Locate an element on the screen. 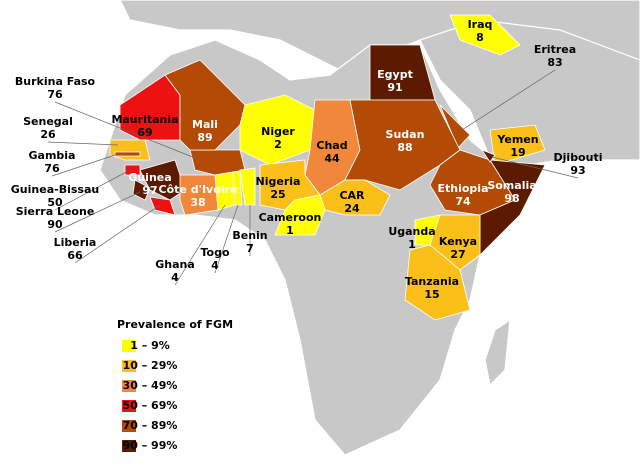 Image resolution: width=640 pixels, height=475 pixels. country-name: Cameroon is located at coordinates (290, 217).